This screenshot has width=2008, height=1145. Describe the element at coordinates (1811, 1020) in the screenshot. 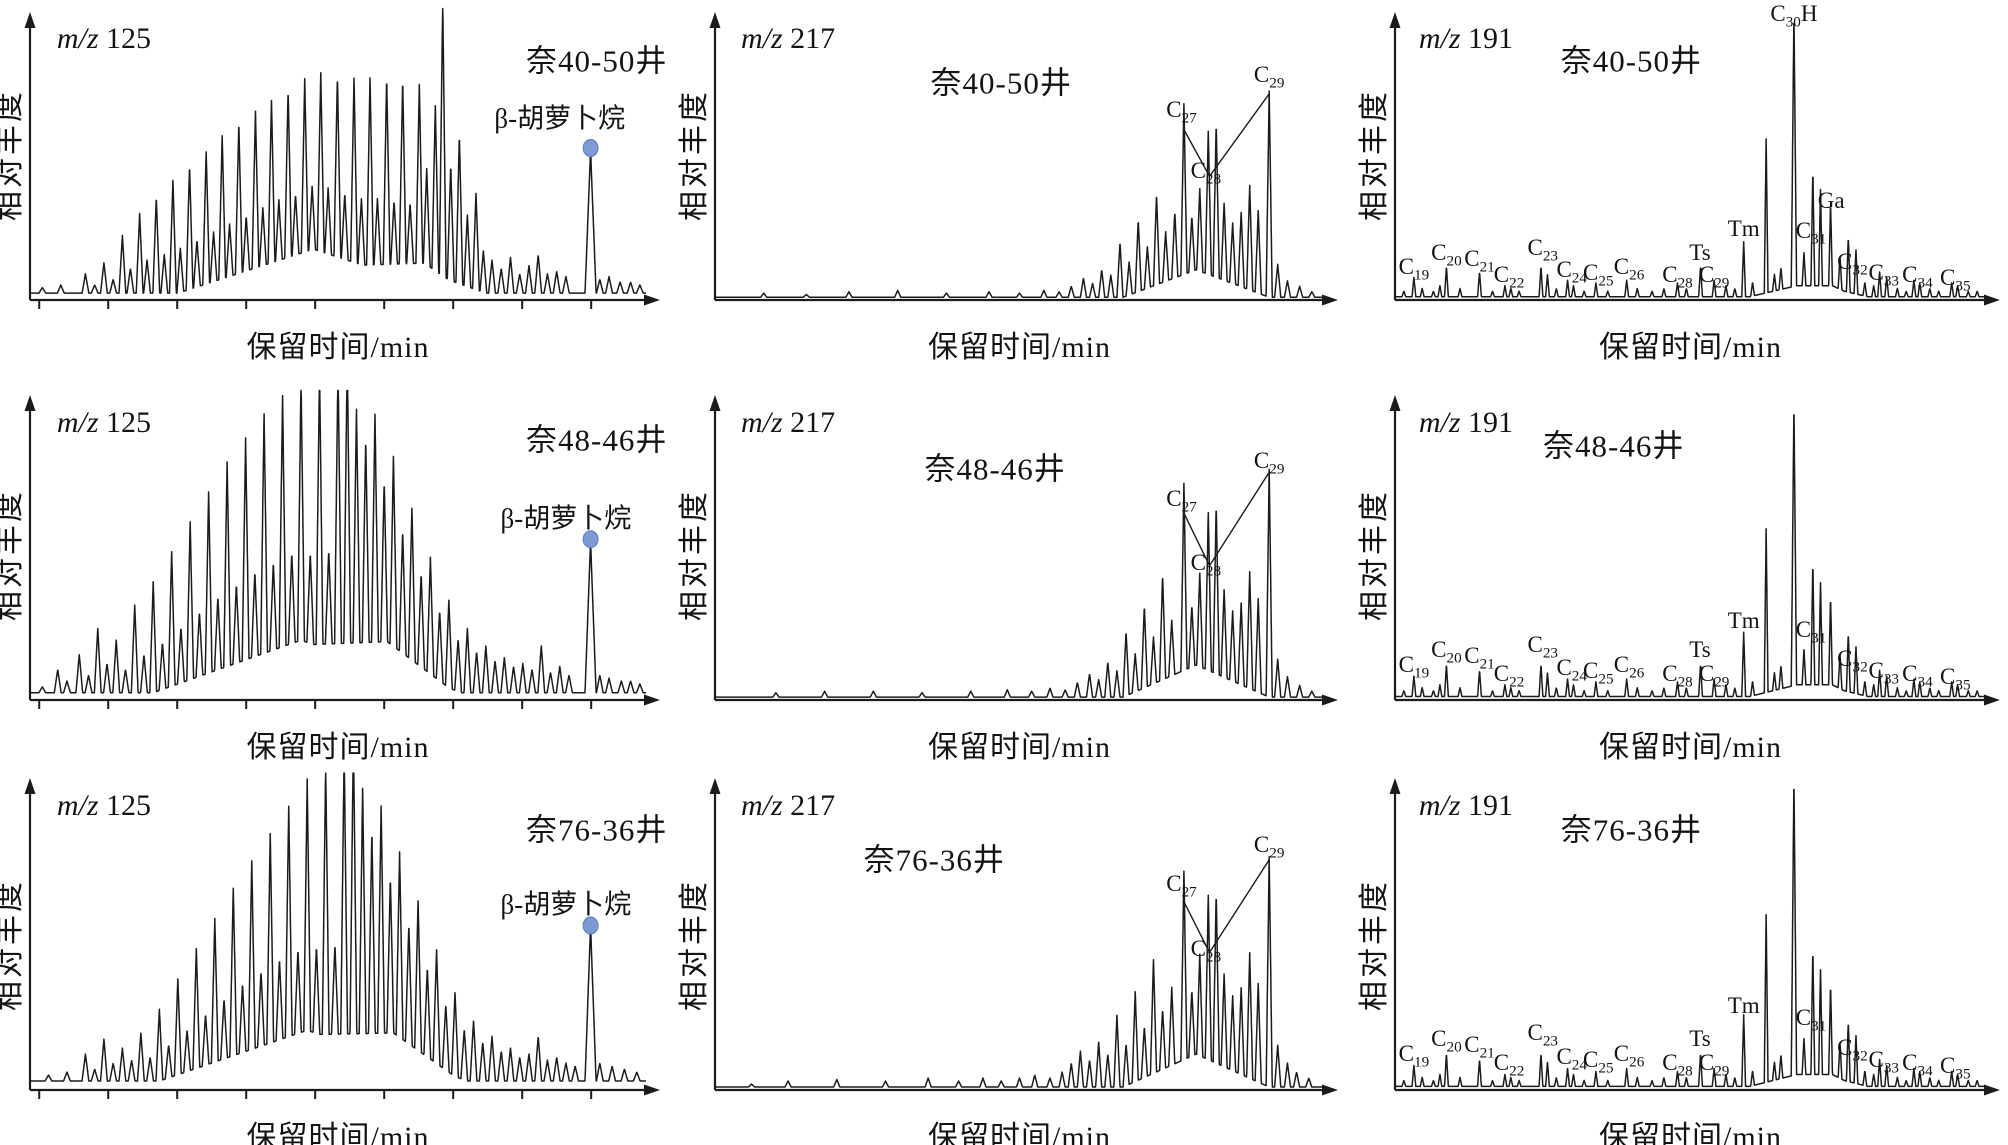

I see `peak-label-C31: C31` at that location.